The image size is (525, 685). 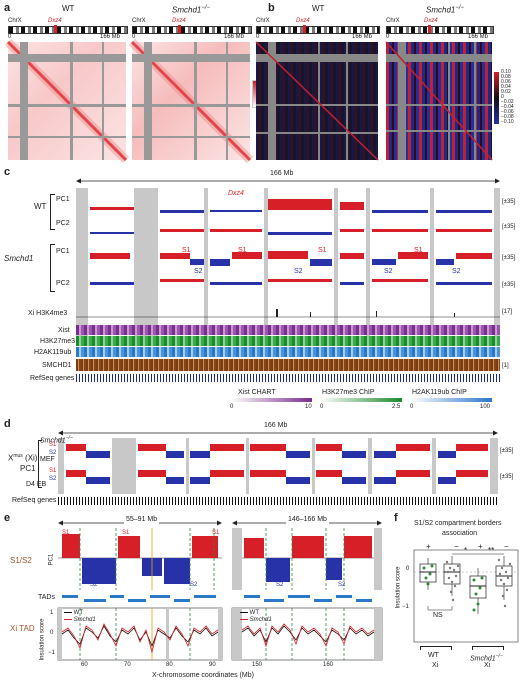 What do you see at coordinates (396, 407) in the screenshot?
I see `cbar-h3k27-max: 2.5` at bounding box center [396, 407].